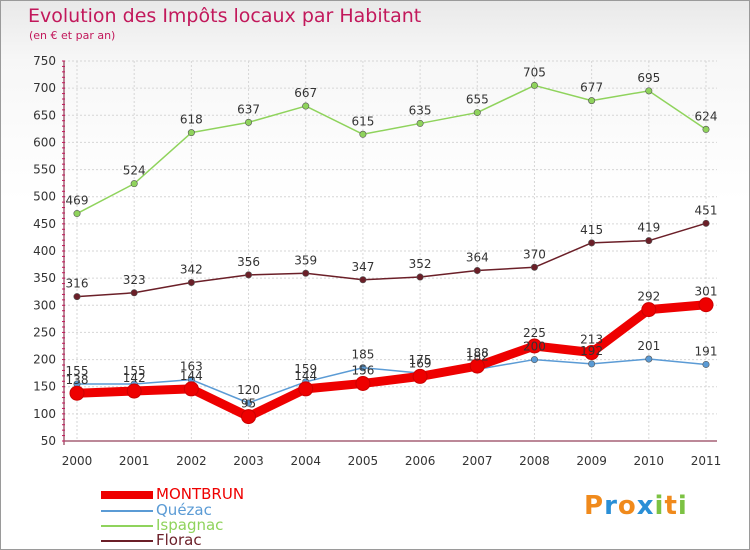 The width and height of the screenshot is (750, 550). Describe the element at coordinates (305, 260) in the screenshot. I see `data-label: 359` at that location.